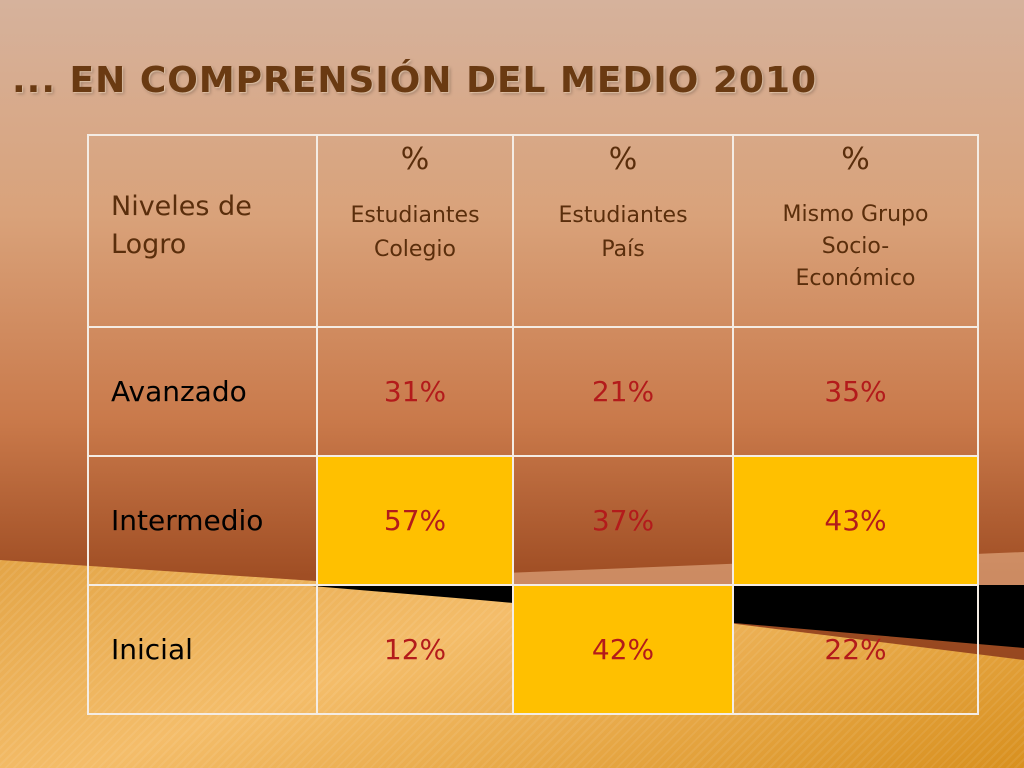 The height and width of the screenshot is (768, 1024). What do you see at coordinates (855, 391) in the screenshot?
I see `value-cell: 35%` at bounding box center [855, 391].